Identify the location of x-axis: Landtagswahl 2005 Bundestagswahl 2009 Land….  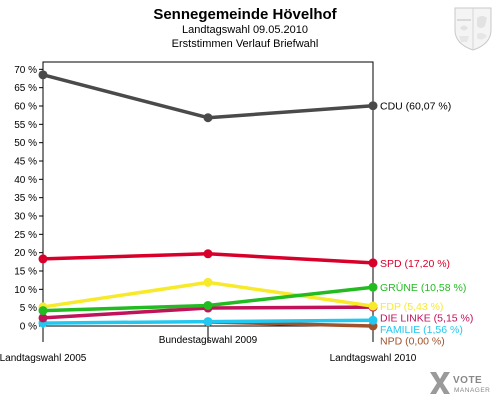
(208, 345).